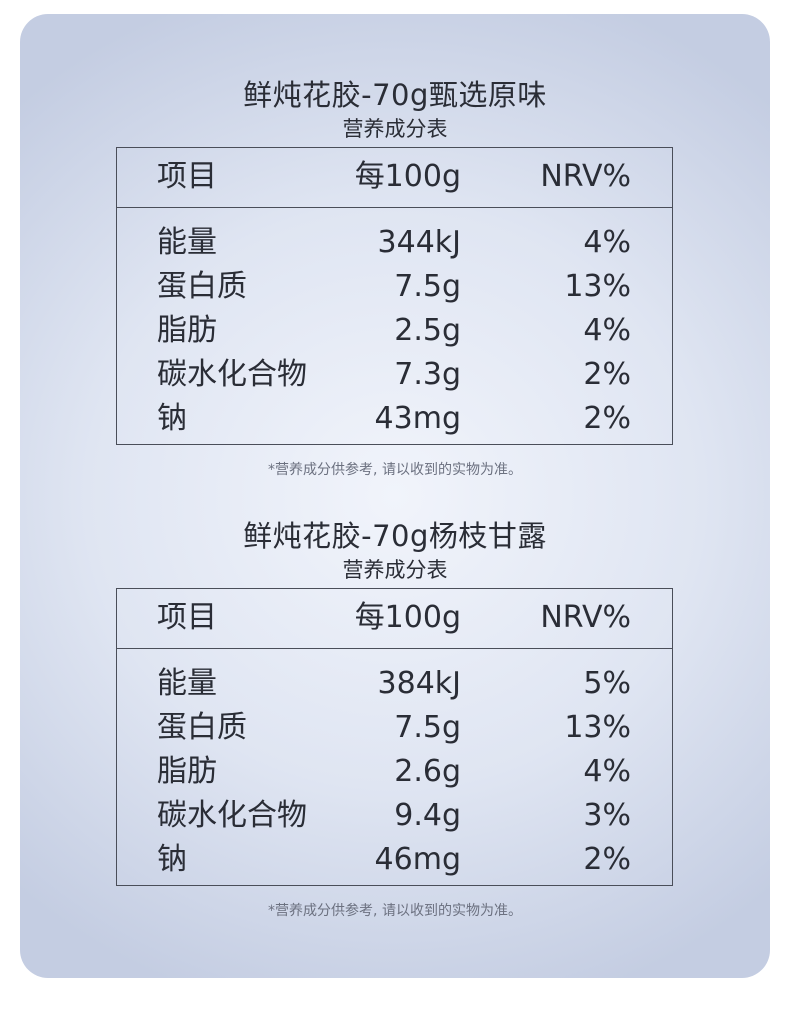  I want to click on nutrient-per100g: 46mg, so click(417, 859).